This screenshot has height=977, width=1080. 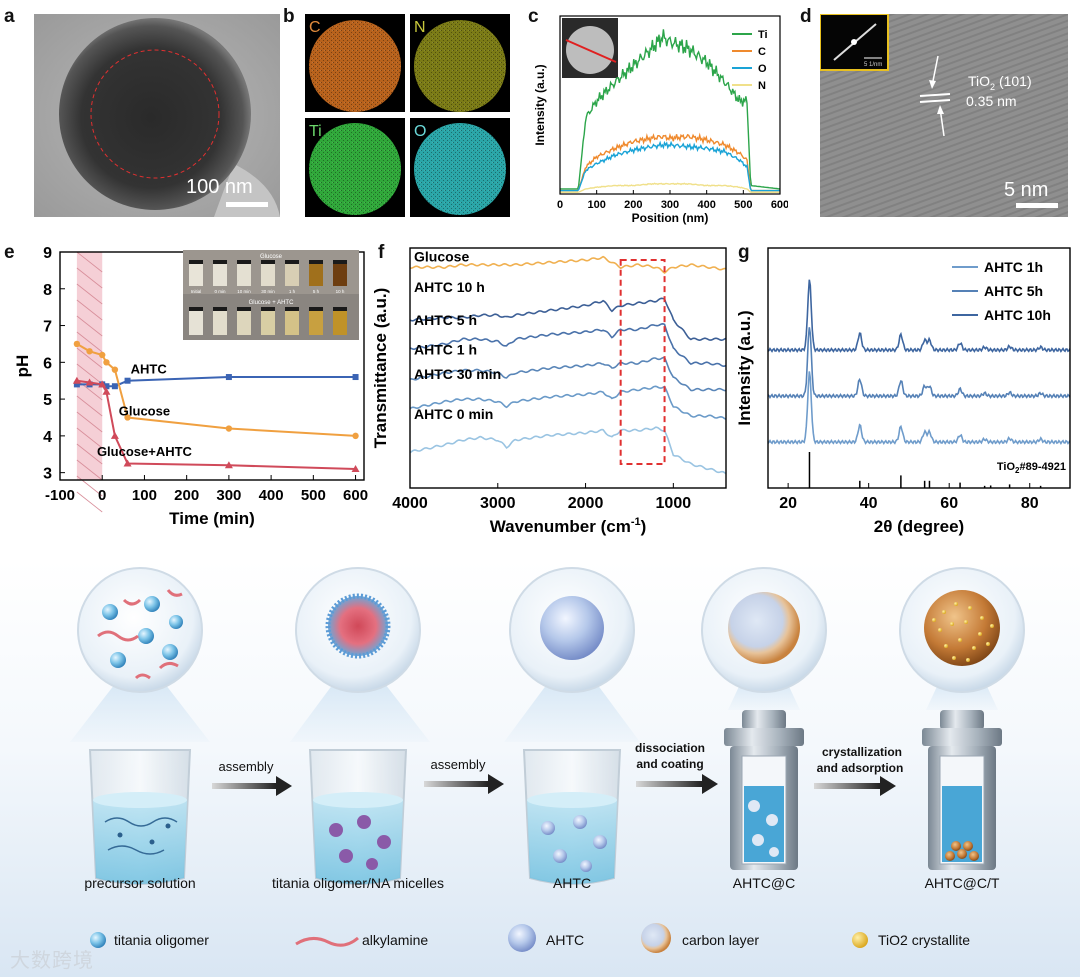 I want to click on panel-label-e: e, so click(x=9, y=252).